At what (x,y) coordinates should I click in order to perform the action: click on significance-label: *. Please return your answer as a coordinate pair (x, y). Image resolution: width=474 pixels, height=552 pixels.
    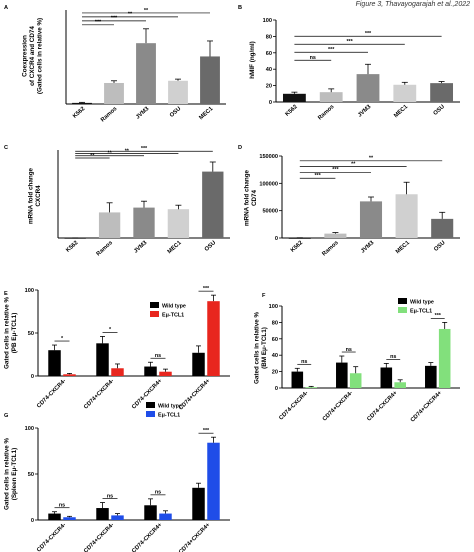
    Looking at the image, I should click on (62, 339).